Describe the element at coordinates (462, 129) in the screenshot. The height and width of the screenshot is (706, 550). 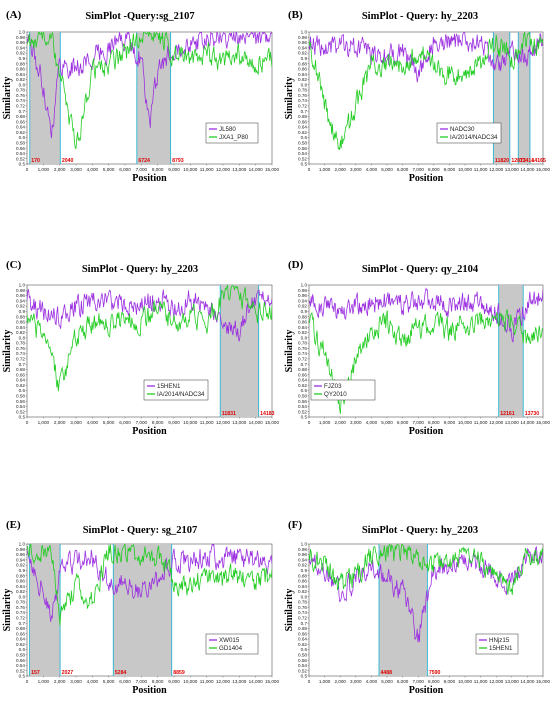
I see `legend-entry: NADC30` at that location.